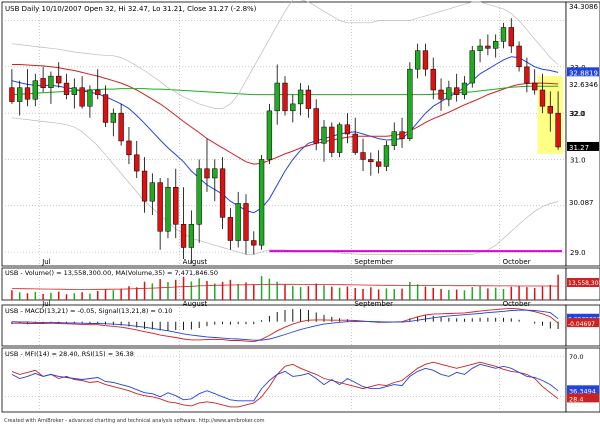  Describe the element at coordinates (373, 262) in the screenshot. I see `month-label-price: September` at that location.